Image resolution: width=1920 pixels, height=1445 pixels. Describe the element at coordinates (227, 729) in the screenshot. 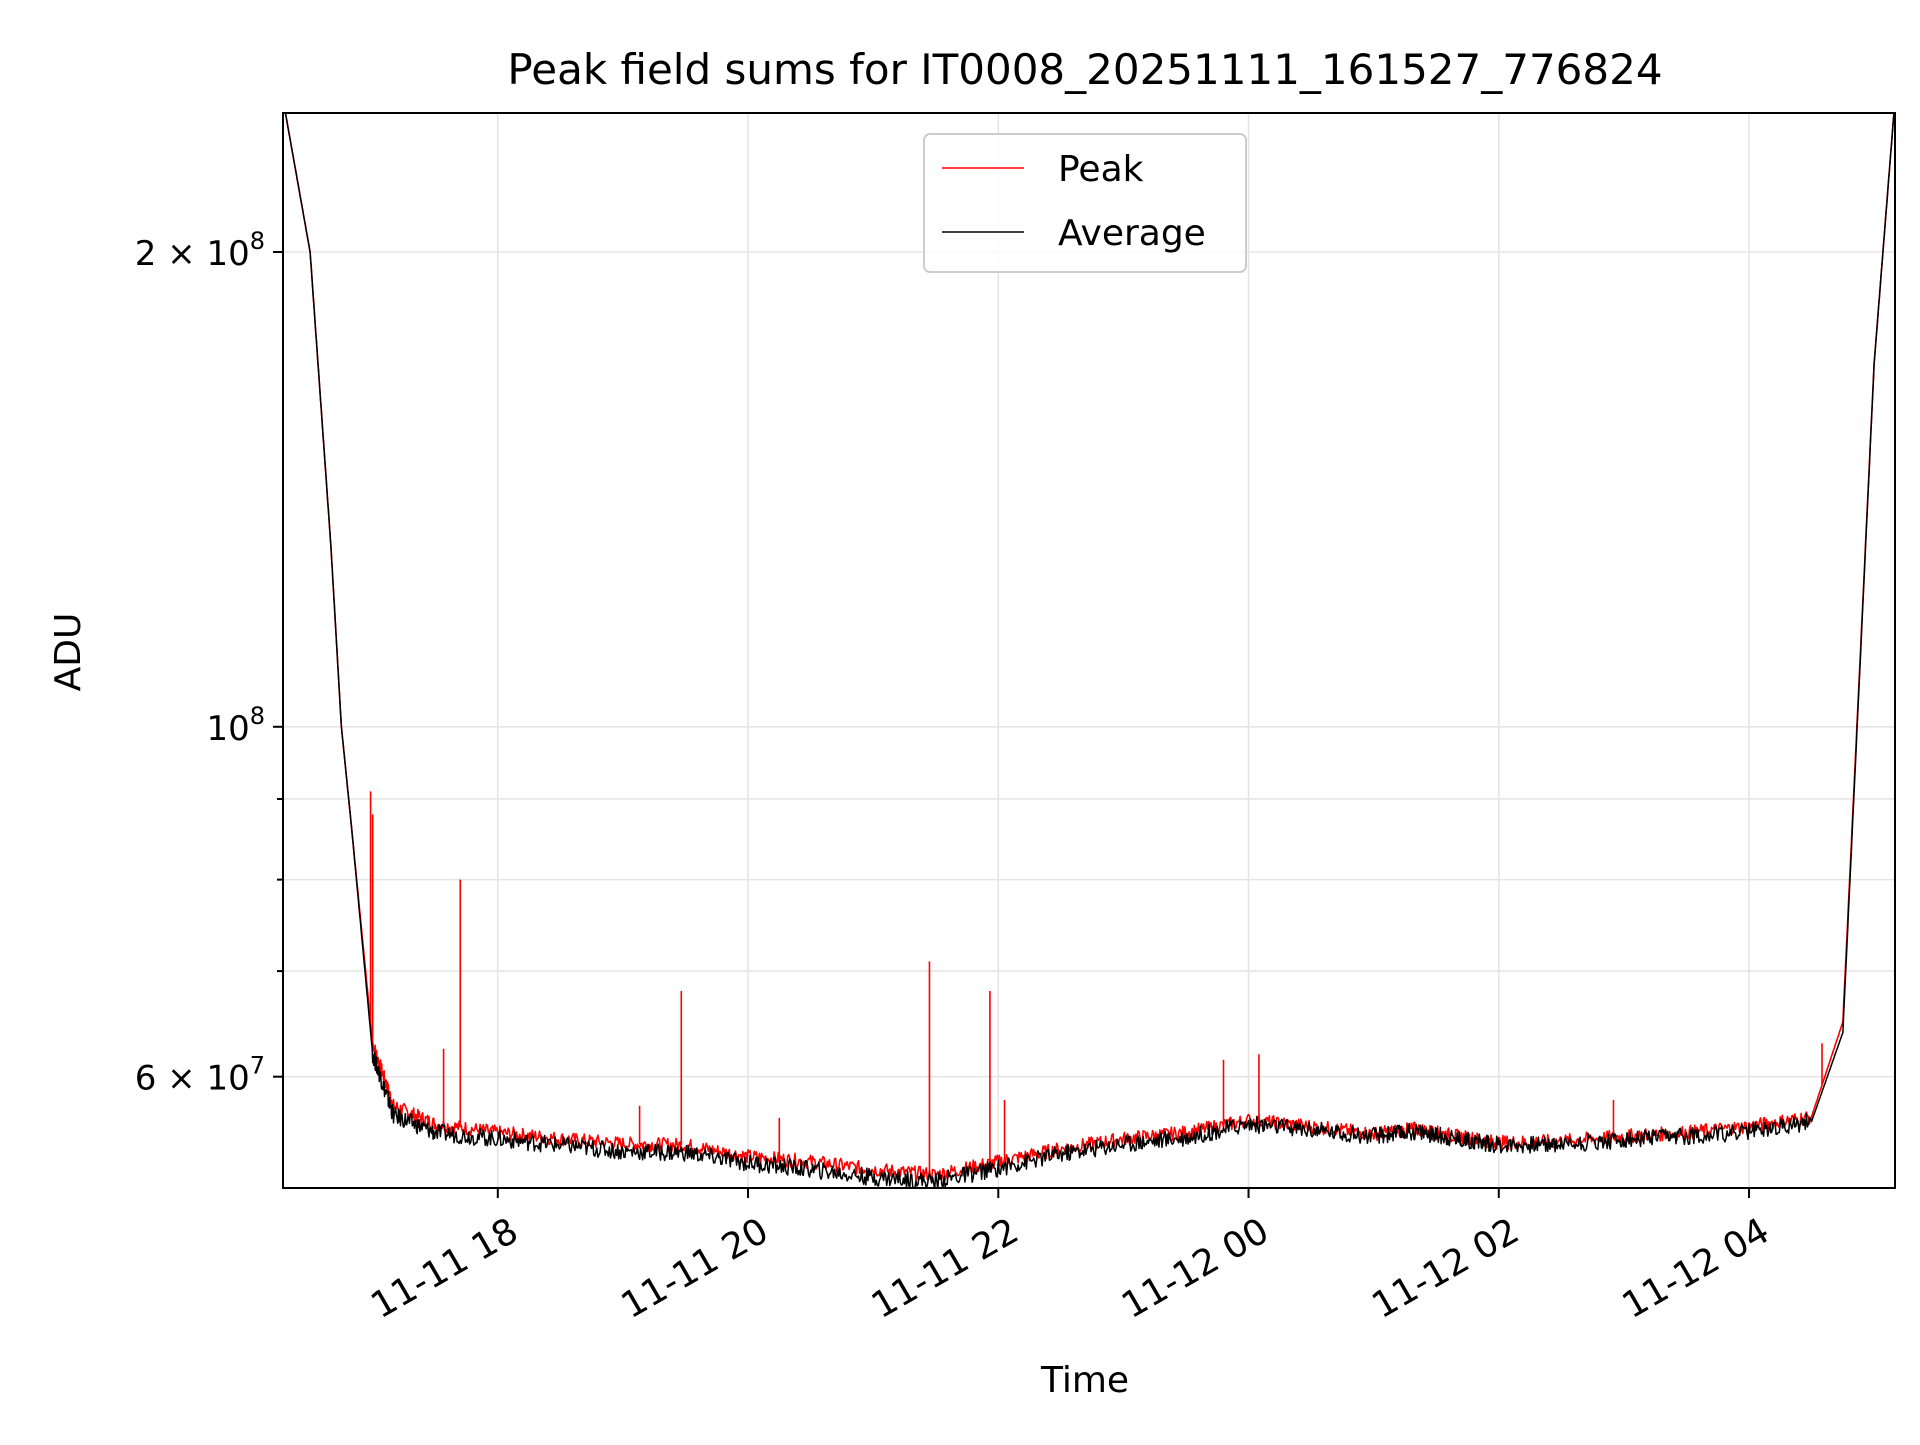

I see `y-tick-label-base: 10` at that location.